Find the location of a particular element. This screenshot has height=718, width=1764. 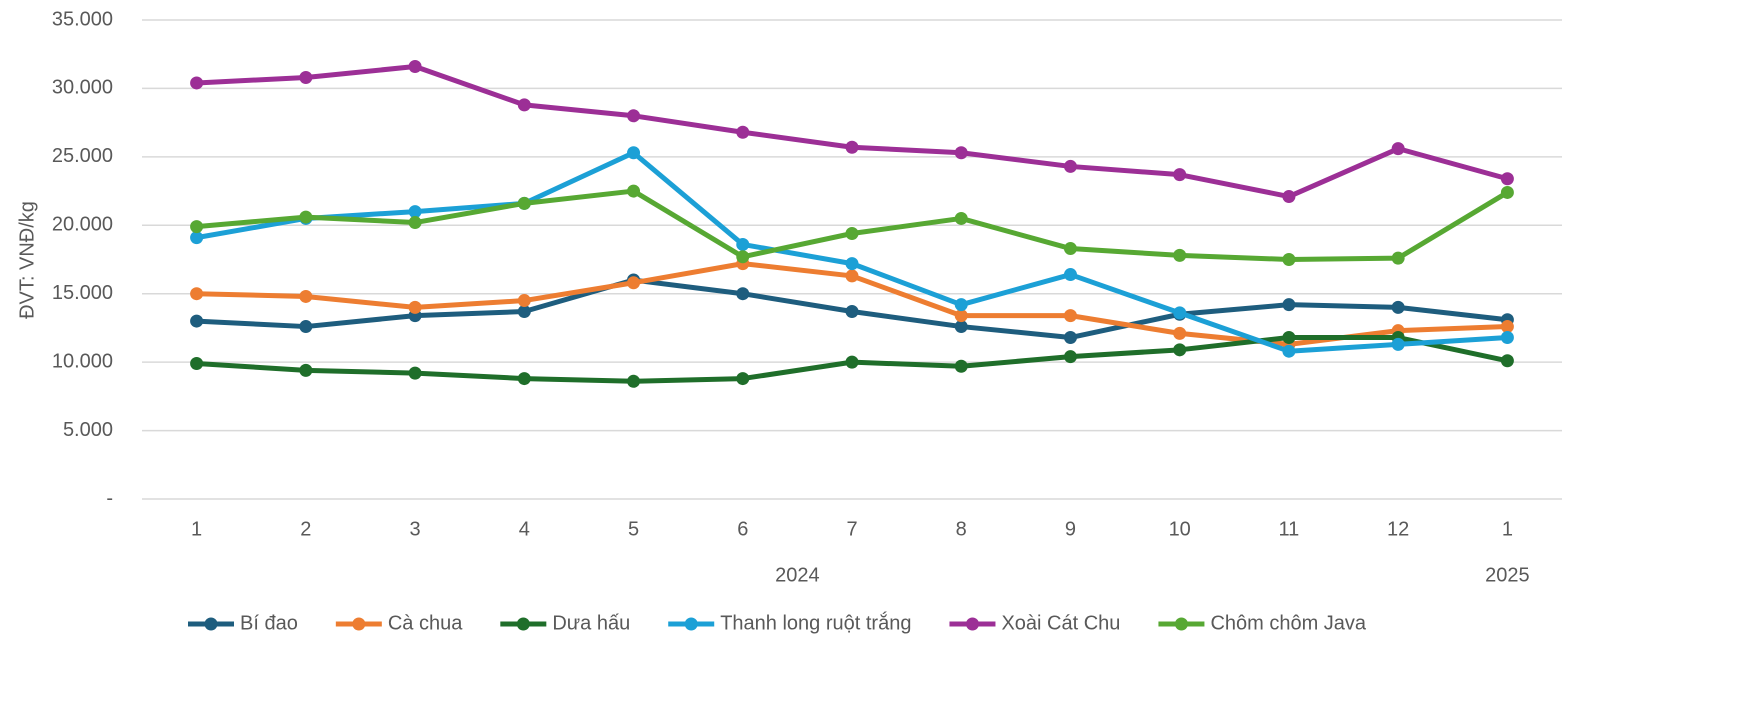

x-tick-label: 12 is located at coordinates (1398, 529).